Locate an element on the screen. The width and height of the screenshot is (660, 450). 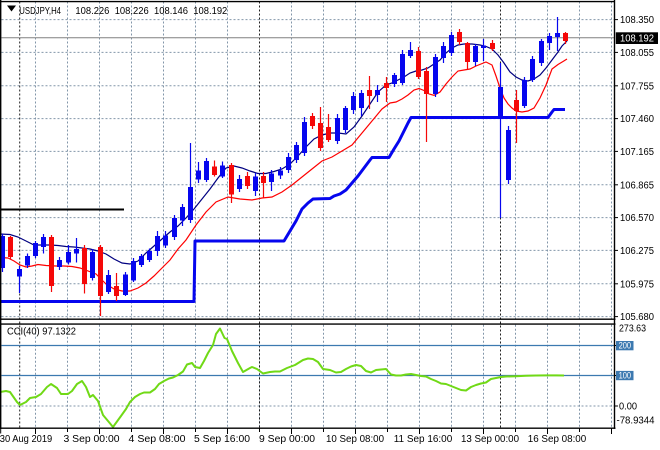
svg-text: 11 Sep 16:00 is located at coordinates (423, 439).